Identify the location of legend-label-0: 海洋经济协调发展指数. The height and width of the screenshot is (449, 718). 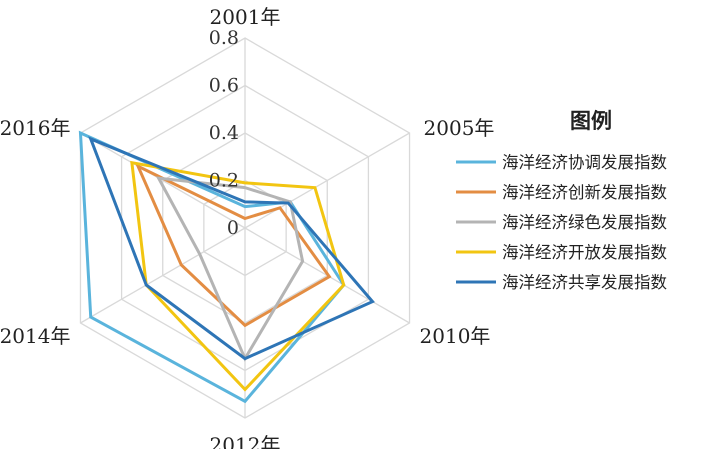
(585, 162).